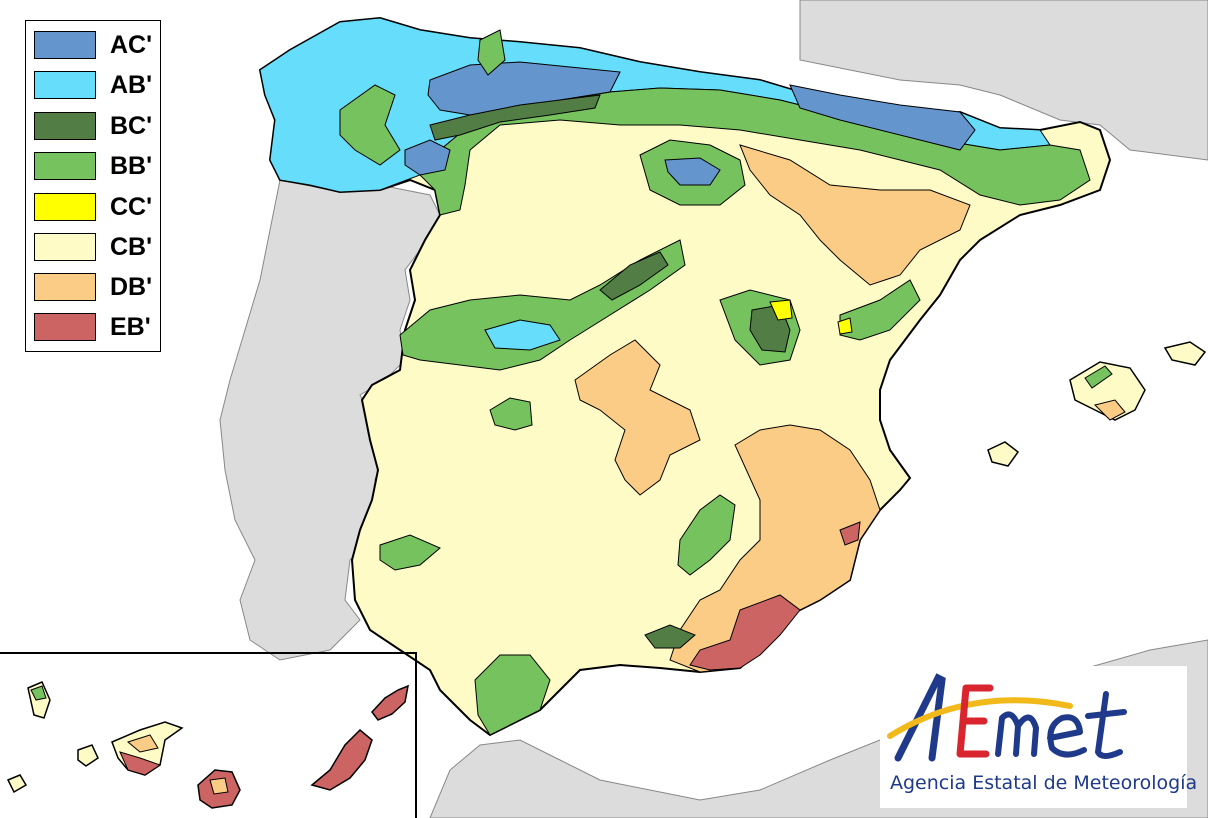 This screenshot has width=1208, height=818. What do you see at coordinates (131, 247) in the screenshot?
I see `legend-label: CB'` at bounding box center [131, 247].